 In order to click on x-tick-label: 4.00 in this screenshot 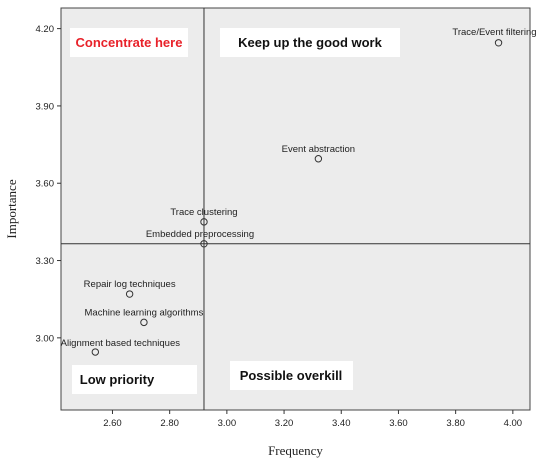, I will do `click(513, 423)`.